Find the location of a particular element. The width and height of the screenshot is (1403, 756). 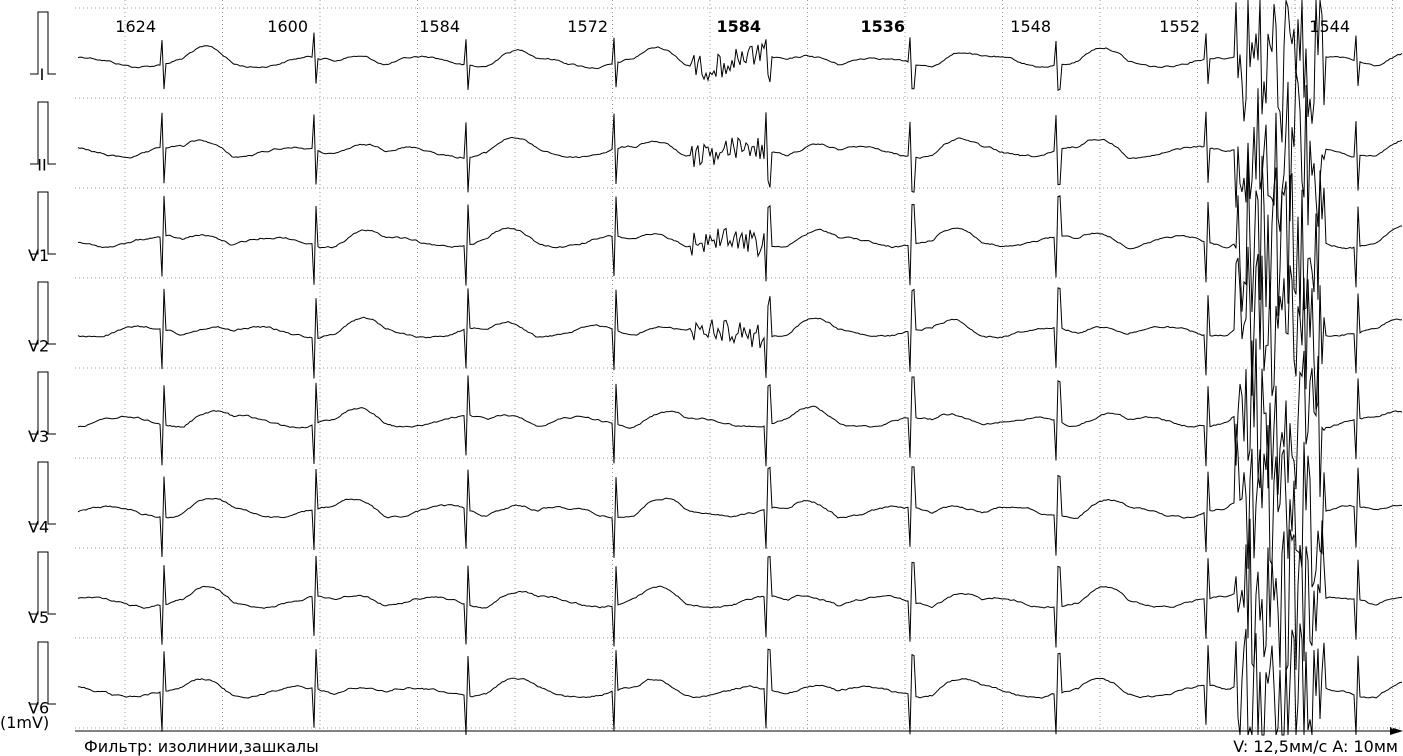

lead-label: II is located at coordinates (41, 165).